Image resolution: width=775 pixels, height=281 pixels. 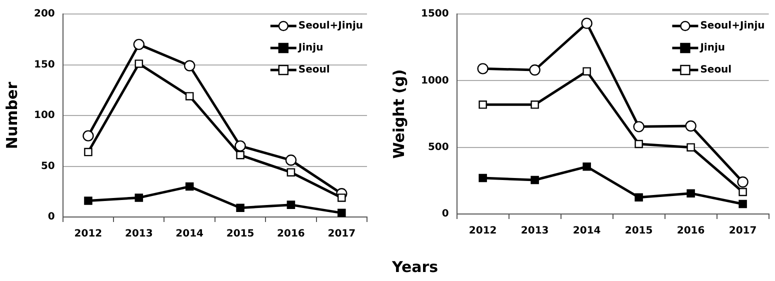 I want to click on y-axis-title: Weight (g), so click(x=399, y=114).